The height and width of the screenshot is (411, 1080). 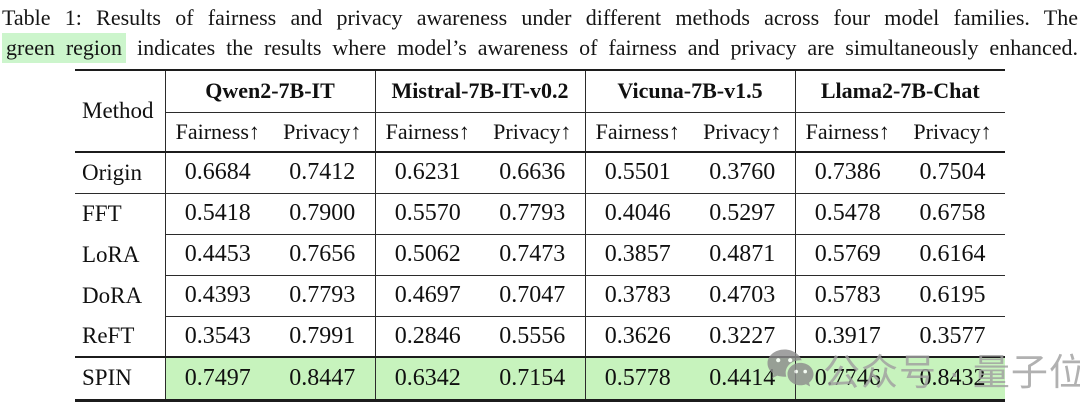 What do you see at coordinates (953, 255) in the screenshot?
I see `value-cell: 0.6164` at bounding box center [953, 255].